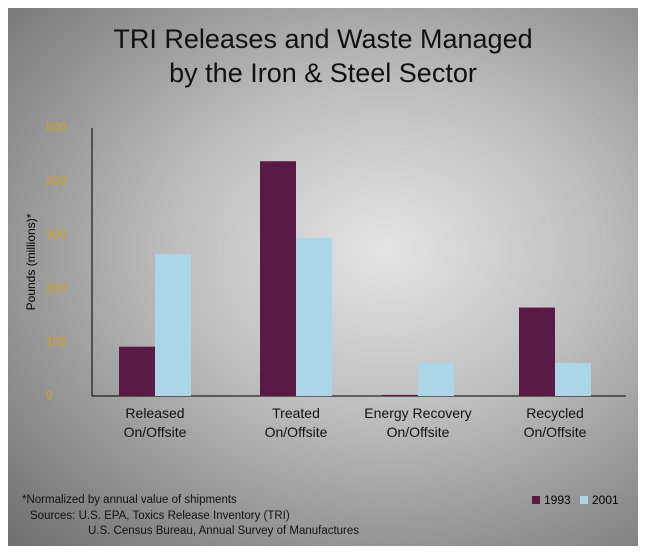  Describe the element at coordinates (129, 500) in the screenshot. I see `footnote: *Normalized by annual value of shipments` at that location.